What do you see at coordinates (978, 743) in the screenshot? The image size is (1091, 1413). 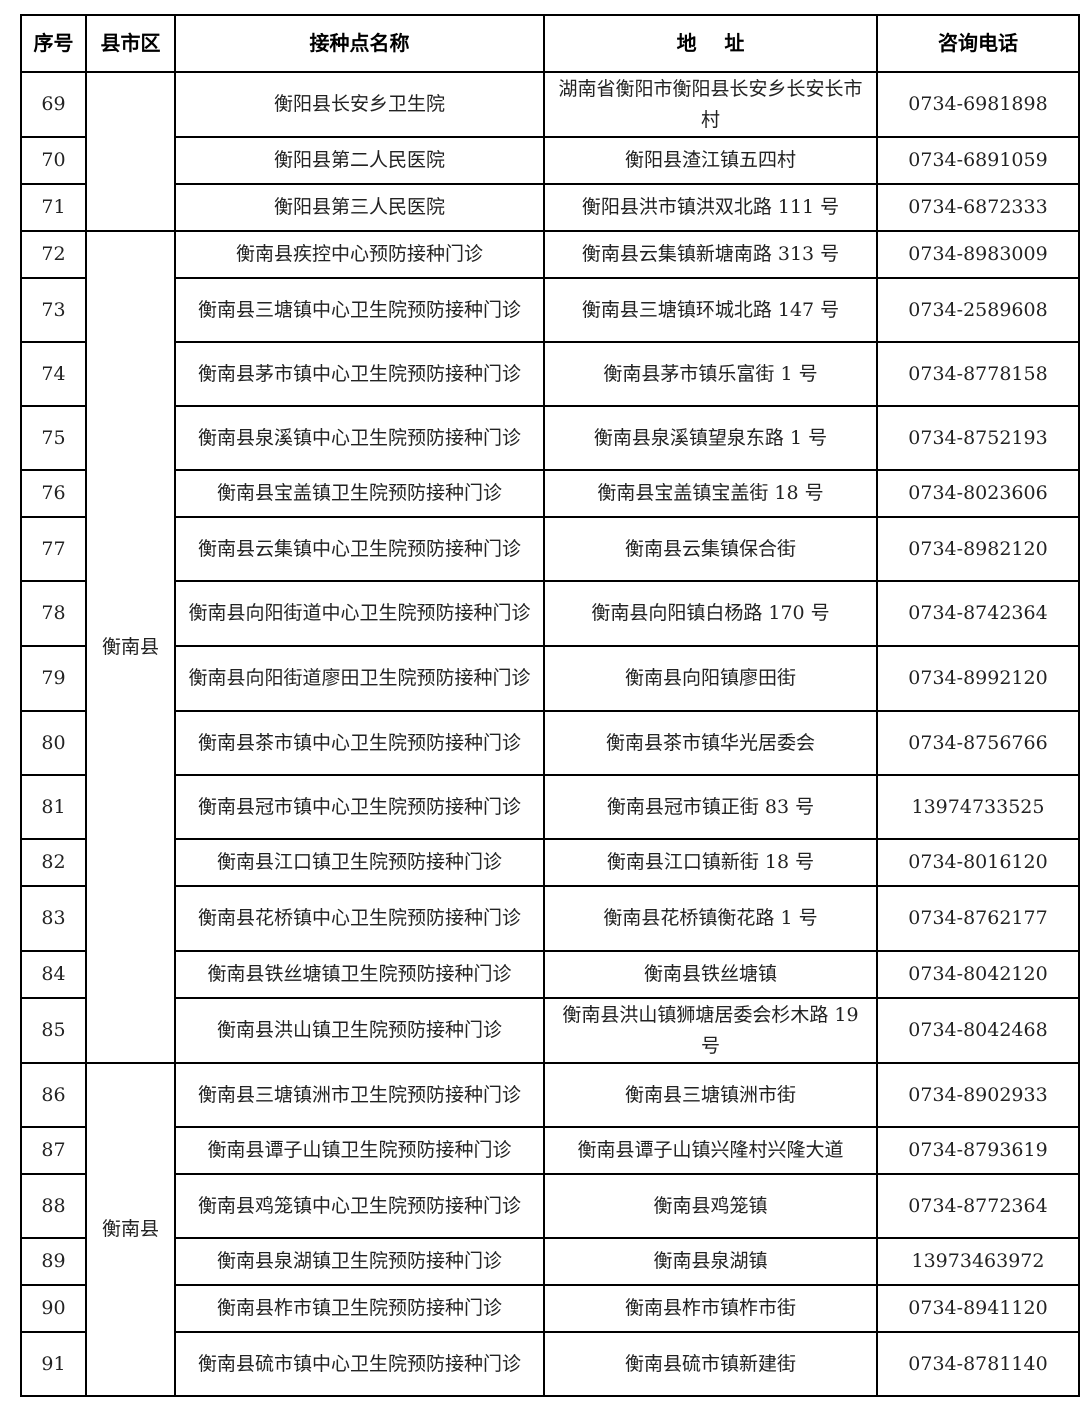 I see `cell-phone: 0734-8756766` at bounding box center [978, 743].